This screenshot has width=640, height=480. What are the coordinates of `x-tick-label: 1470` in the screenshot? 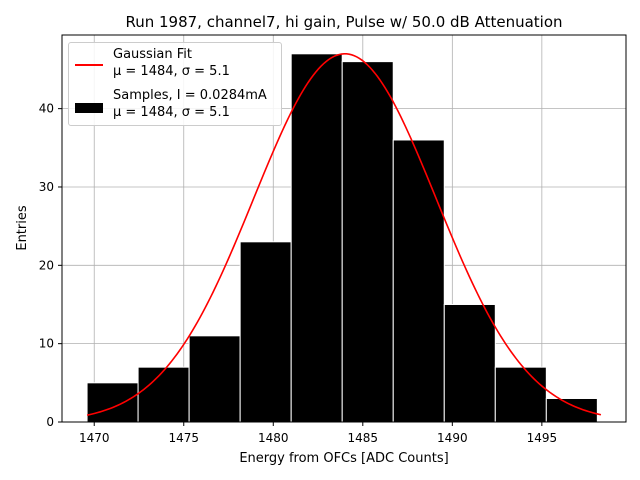 It's located at (94, 438).